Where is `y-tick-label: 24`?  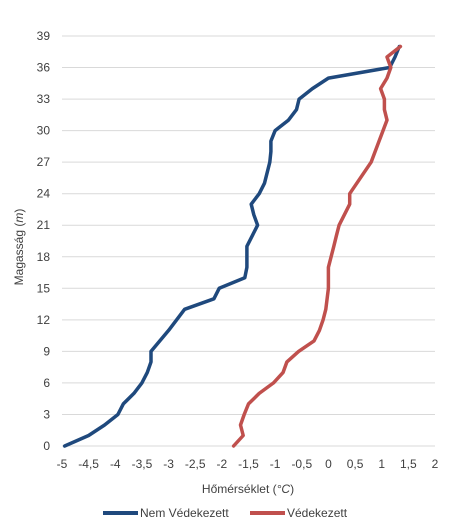
y-tick-label: 24 is located at coordinates (44, 194).